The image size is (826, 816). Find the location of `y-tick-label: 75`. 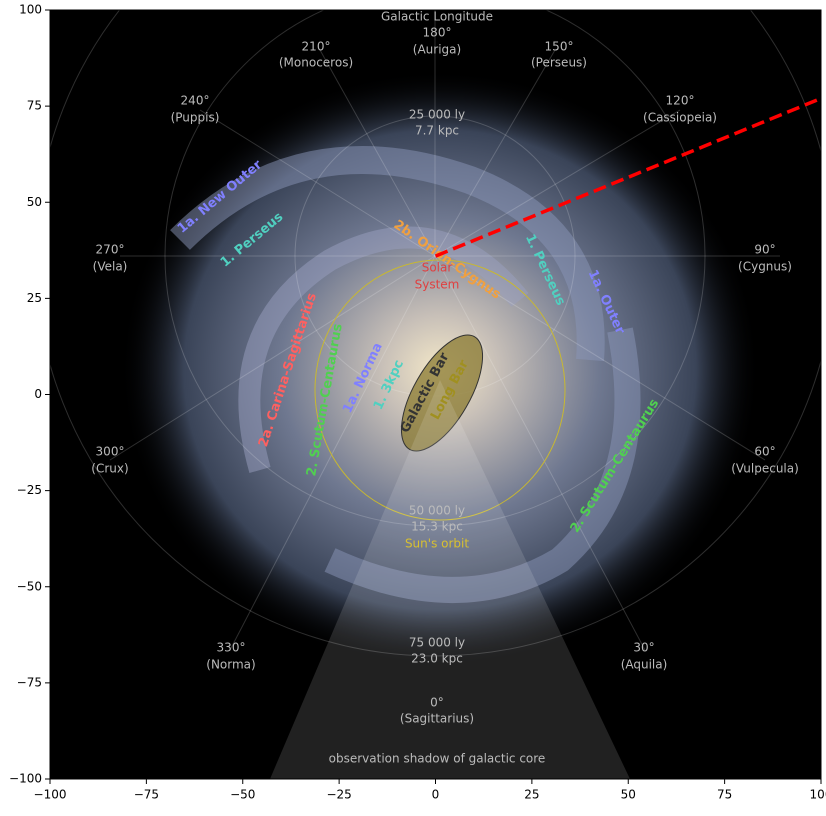

y-tick-label: 75 is located at coordinates (34, 106).